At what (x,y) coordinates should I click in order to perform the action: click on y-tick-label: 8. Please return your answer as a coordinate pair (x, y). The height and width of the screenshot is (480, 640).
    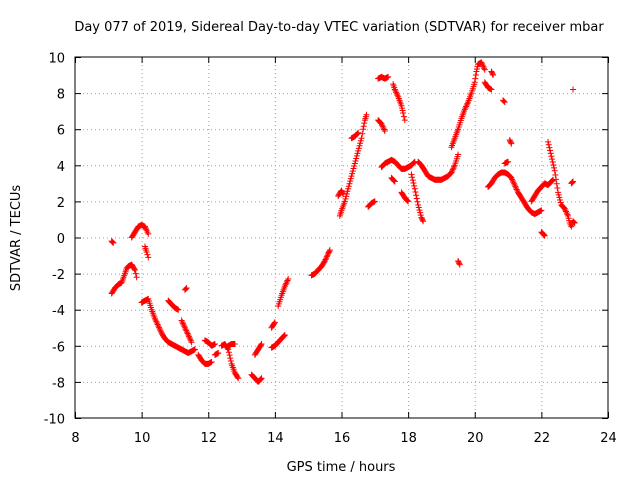
    Looking at the image, I should click on (61, 95).